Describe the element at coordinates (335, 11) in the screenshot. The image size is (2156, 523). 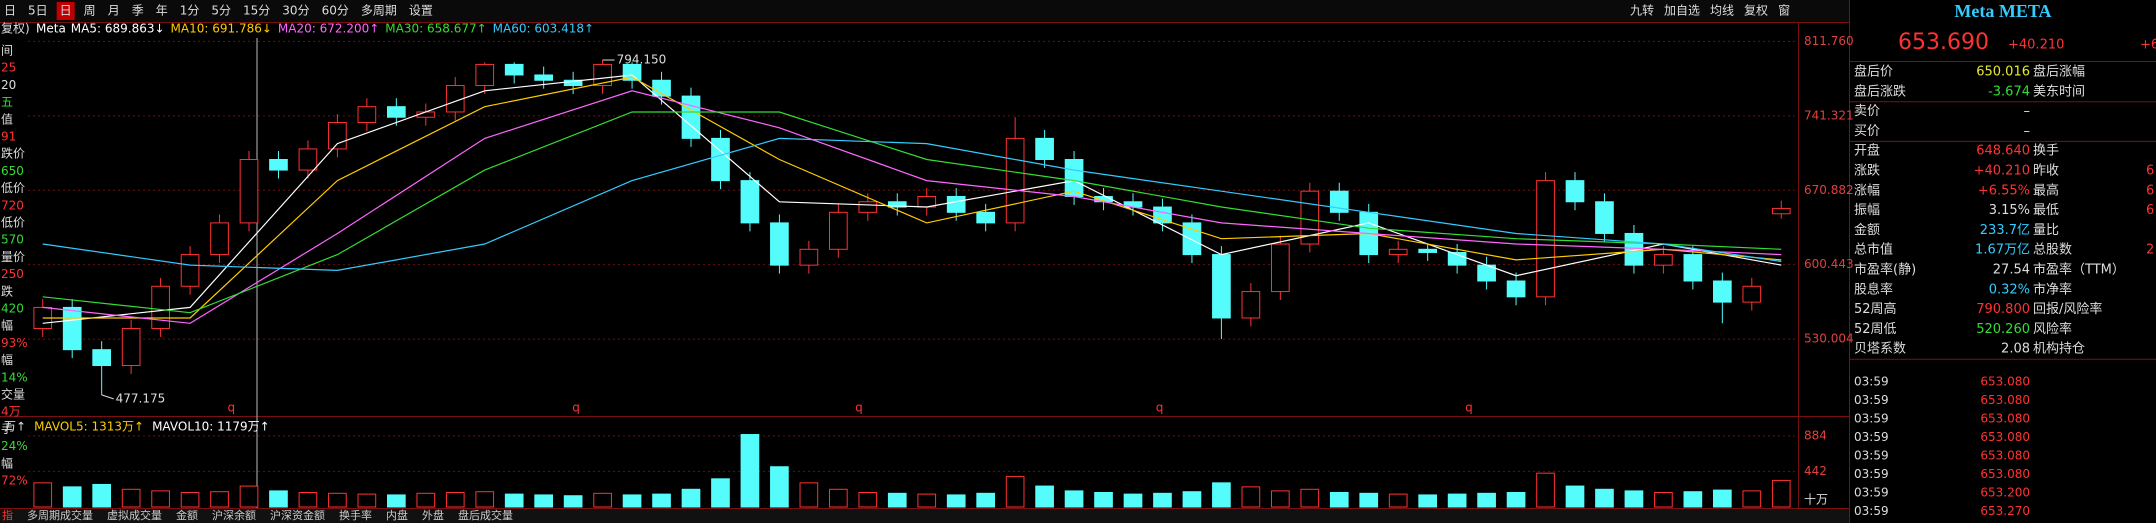
I see `toolbar-tab: 60分` at that location.